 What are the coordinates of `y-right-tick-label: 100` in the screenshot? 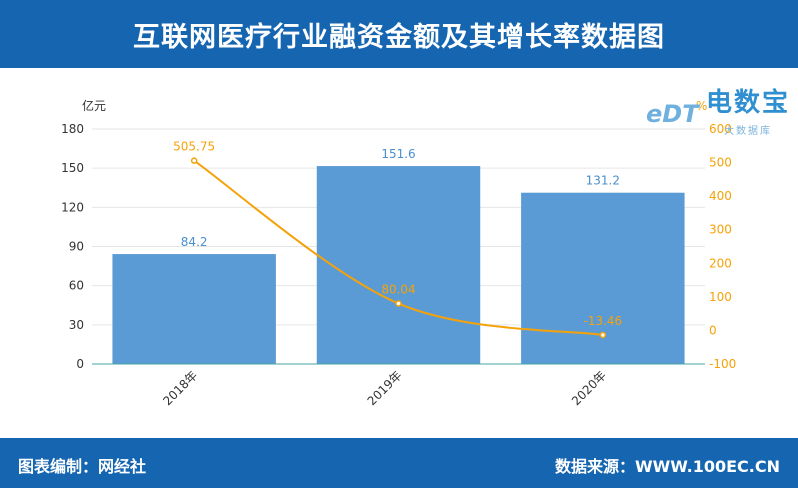 It's located at (720, 297).